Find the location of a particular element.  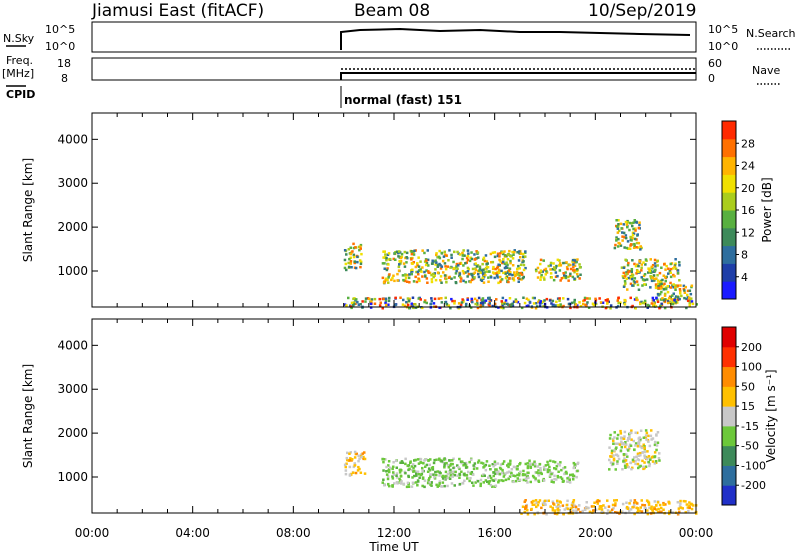

freq-tick-top: 18 is located at coordinates (64, 63).